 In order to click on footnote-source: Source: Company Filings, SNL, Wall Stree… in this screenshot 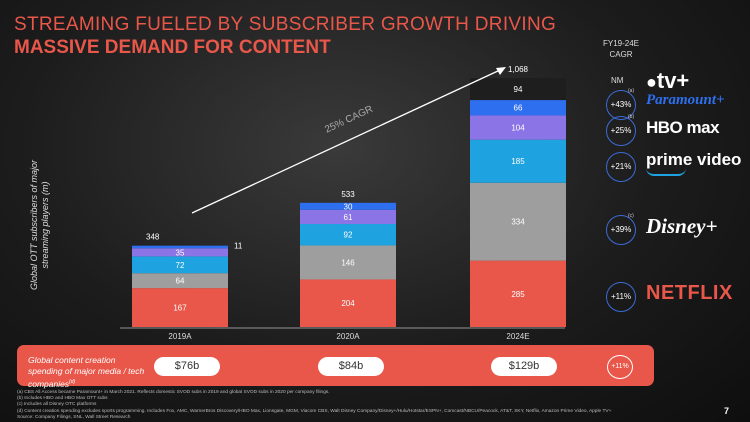, I will do `click(74, 417)`.